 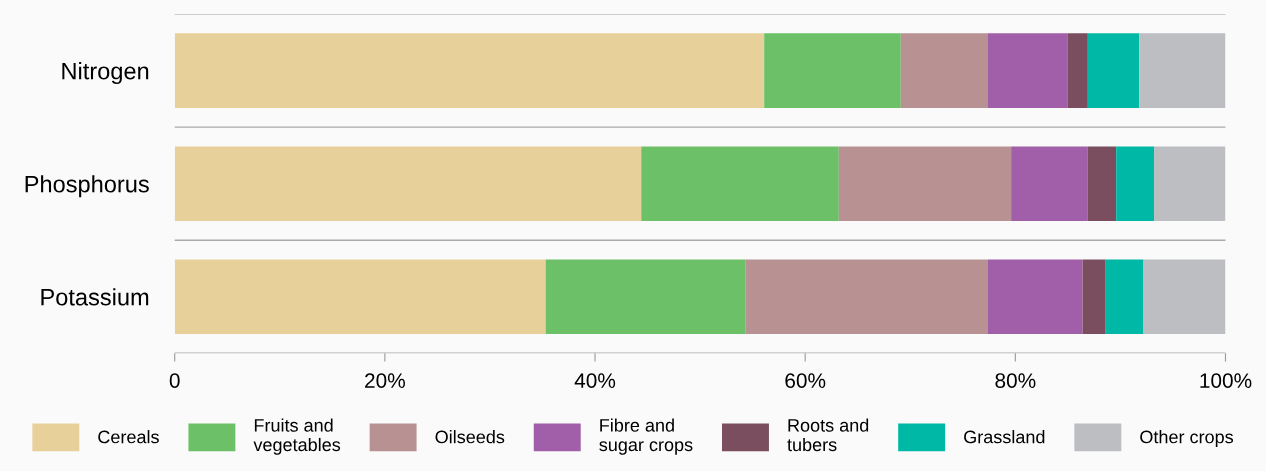 I want to click on legend-label: Oilseeds, so click(x=470, y=437).